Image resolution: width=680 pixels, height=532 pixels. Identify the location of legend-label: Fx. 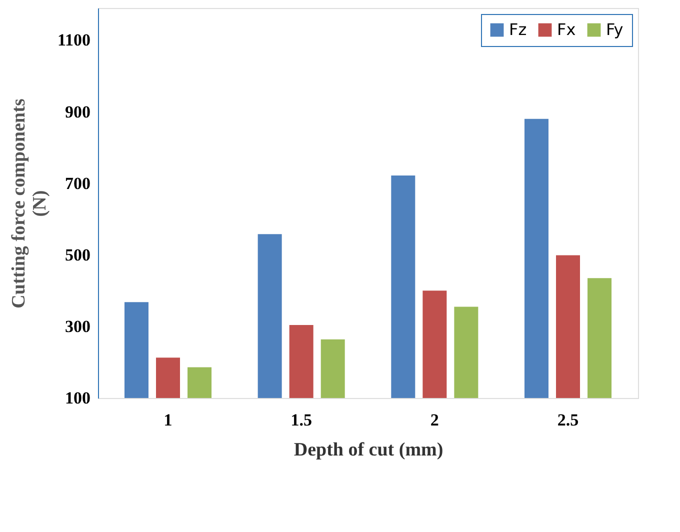
(566, 29).